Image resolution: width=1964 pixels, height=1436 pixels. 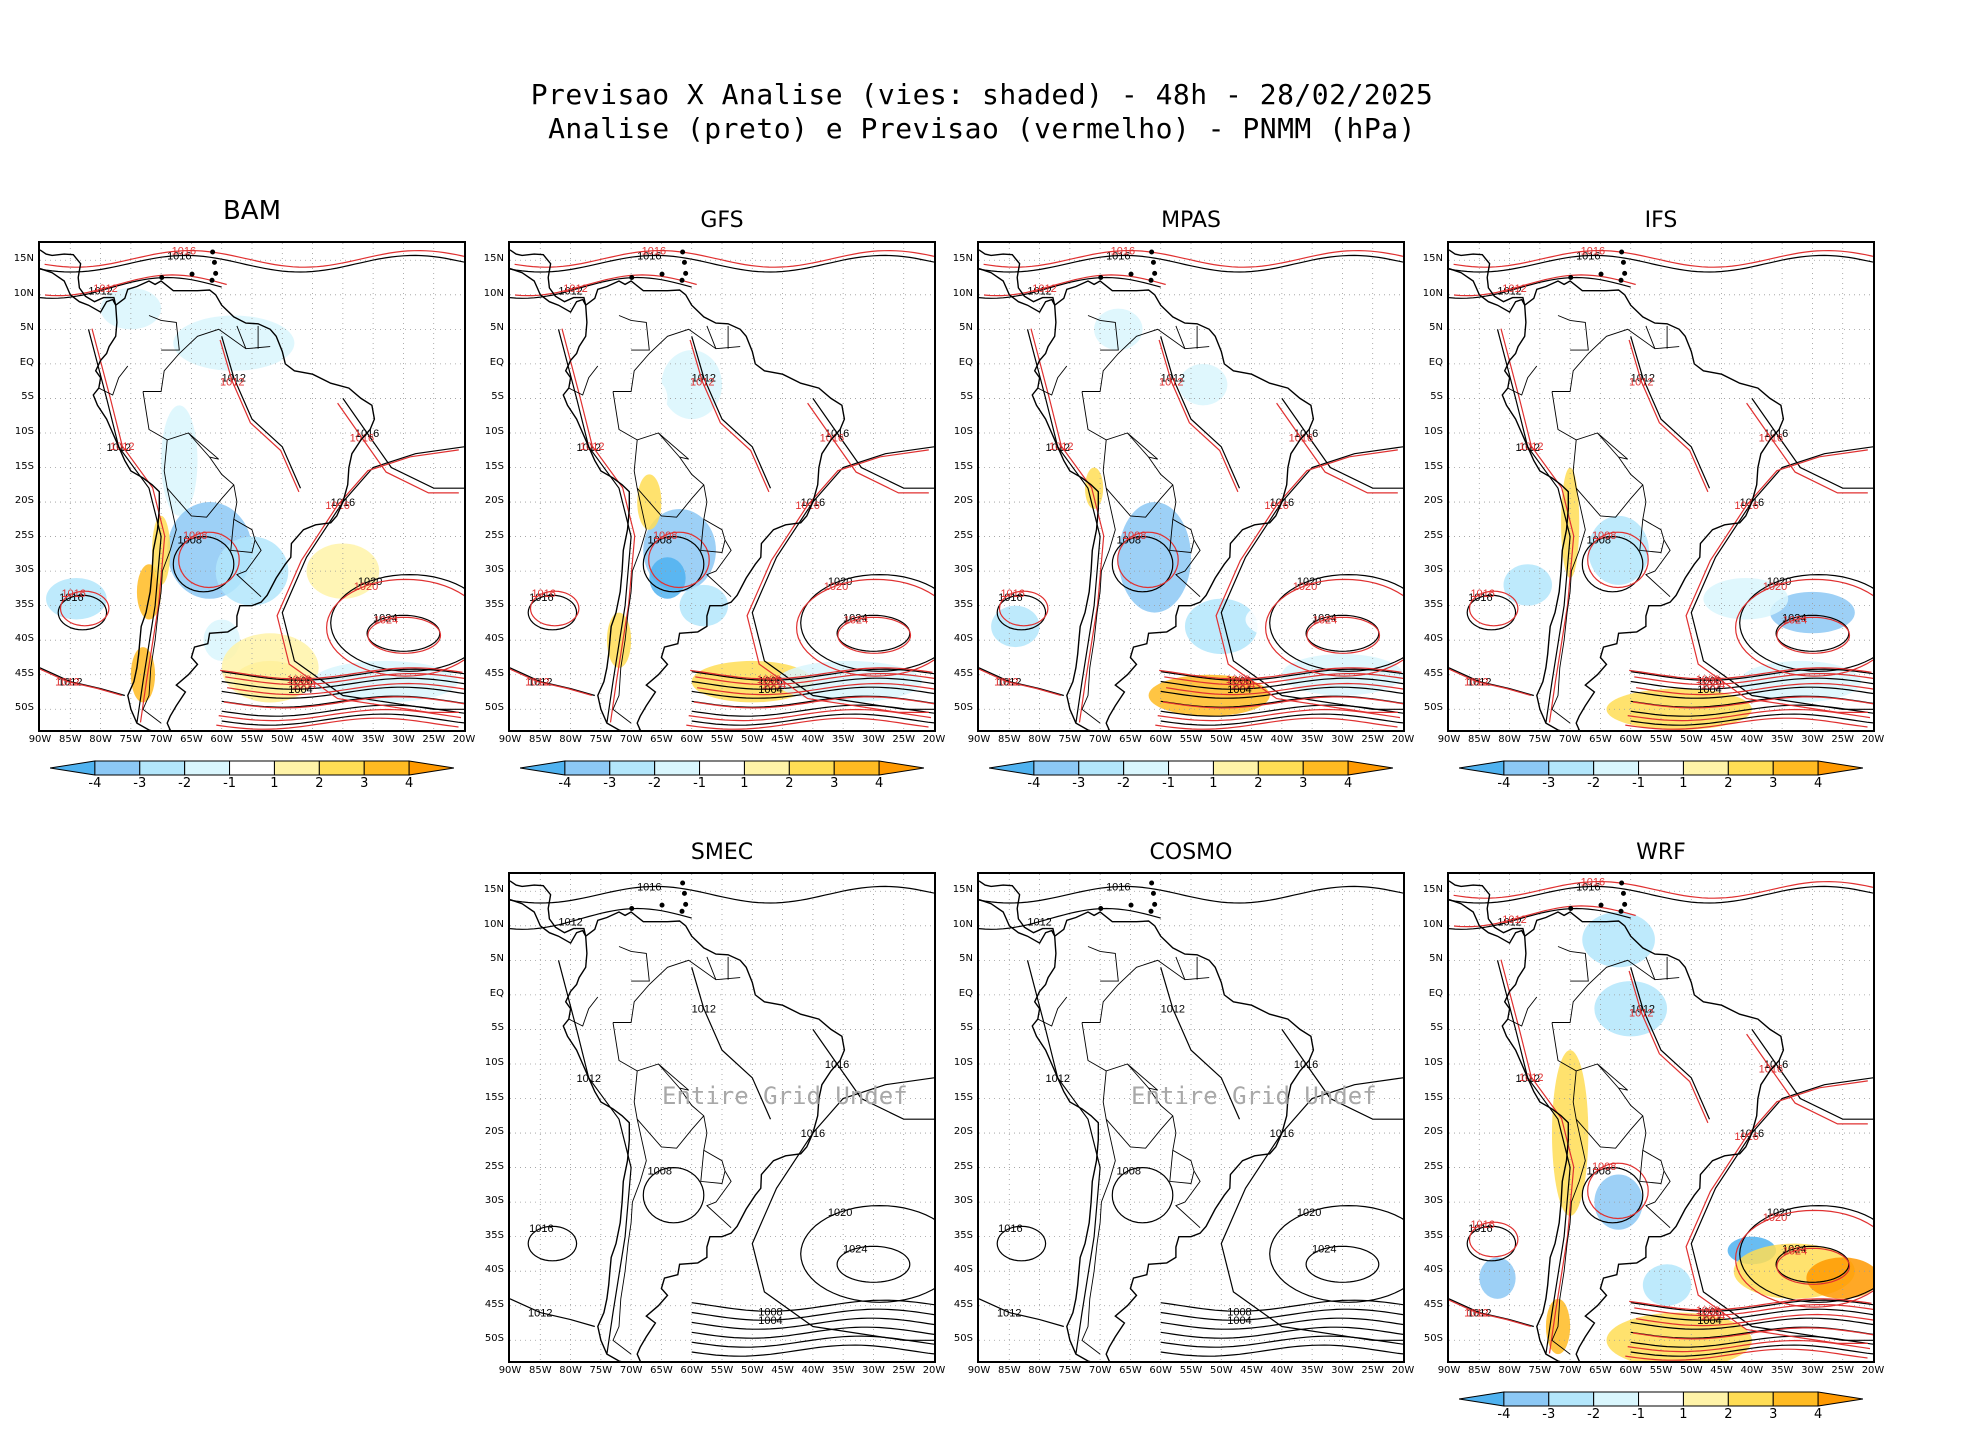 I want to click on grid-lines, so click(x=722, y=486).